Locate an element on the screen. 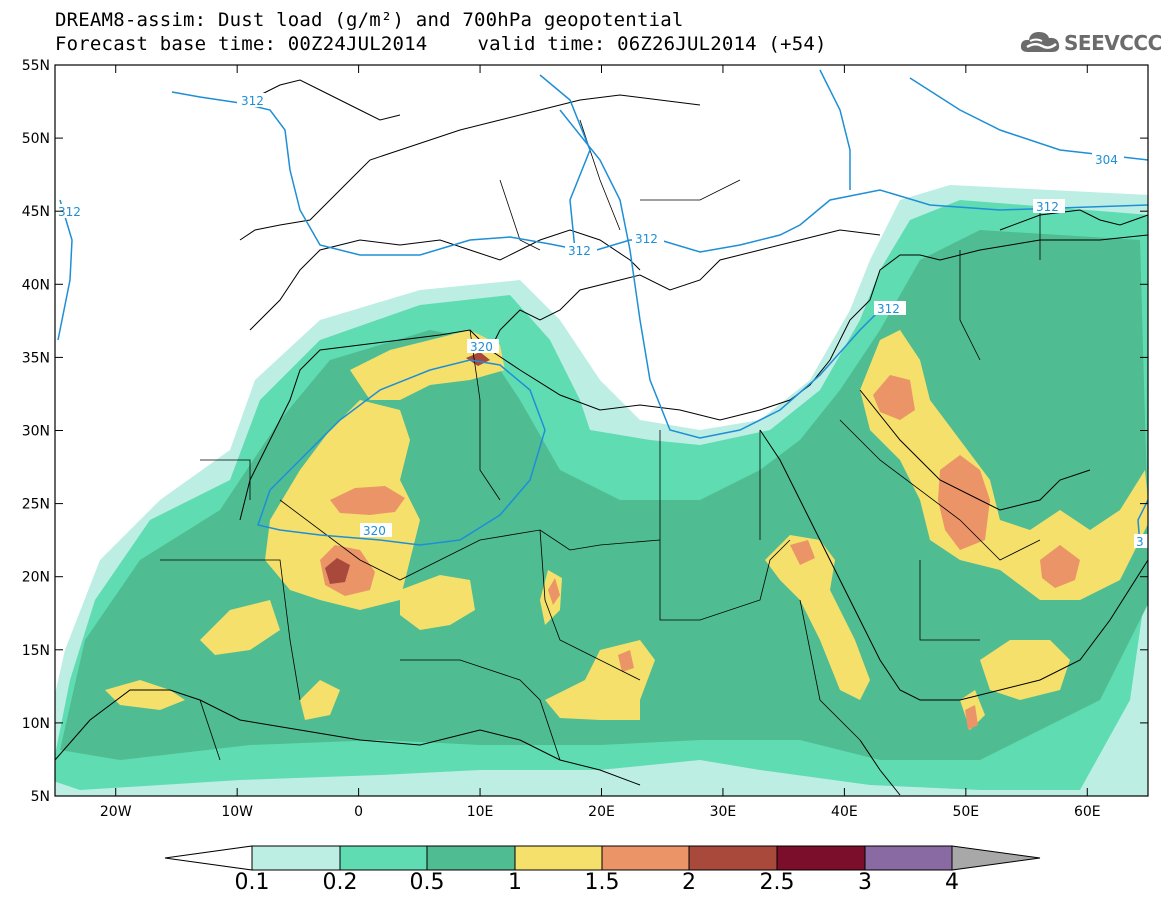  colorbar-label: 4 is located at coordinates (952, 882).